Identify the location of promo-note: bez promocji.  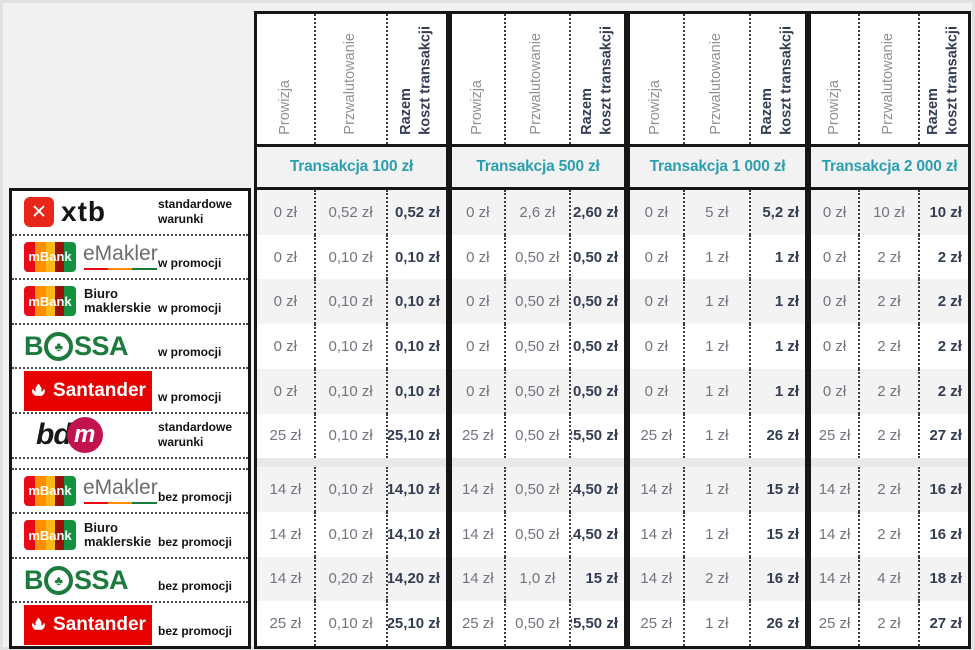
(195, 586).